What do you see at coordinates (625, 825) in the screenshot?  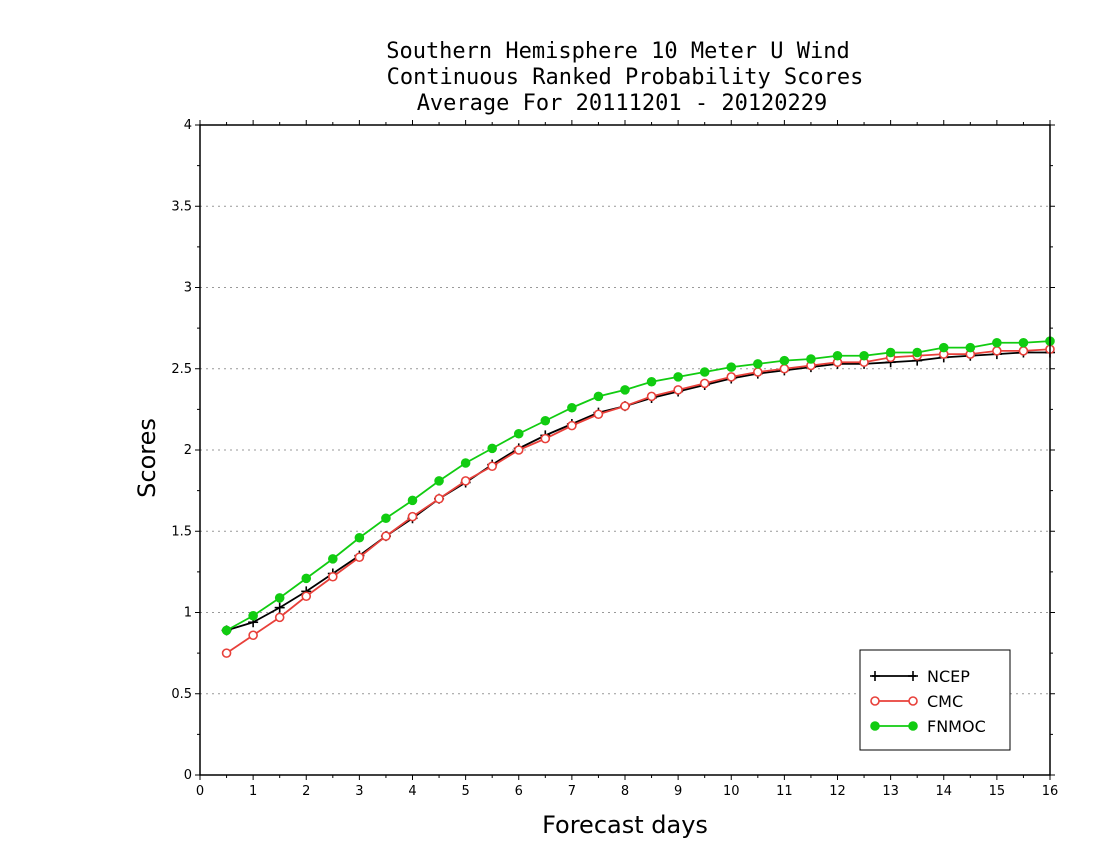 I see `x-axis-label: Forecast days` at bounding box center [625, 825].